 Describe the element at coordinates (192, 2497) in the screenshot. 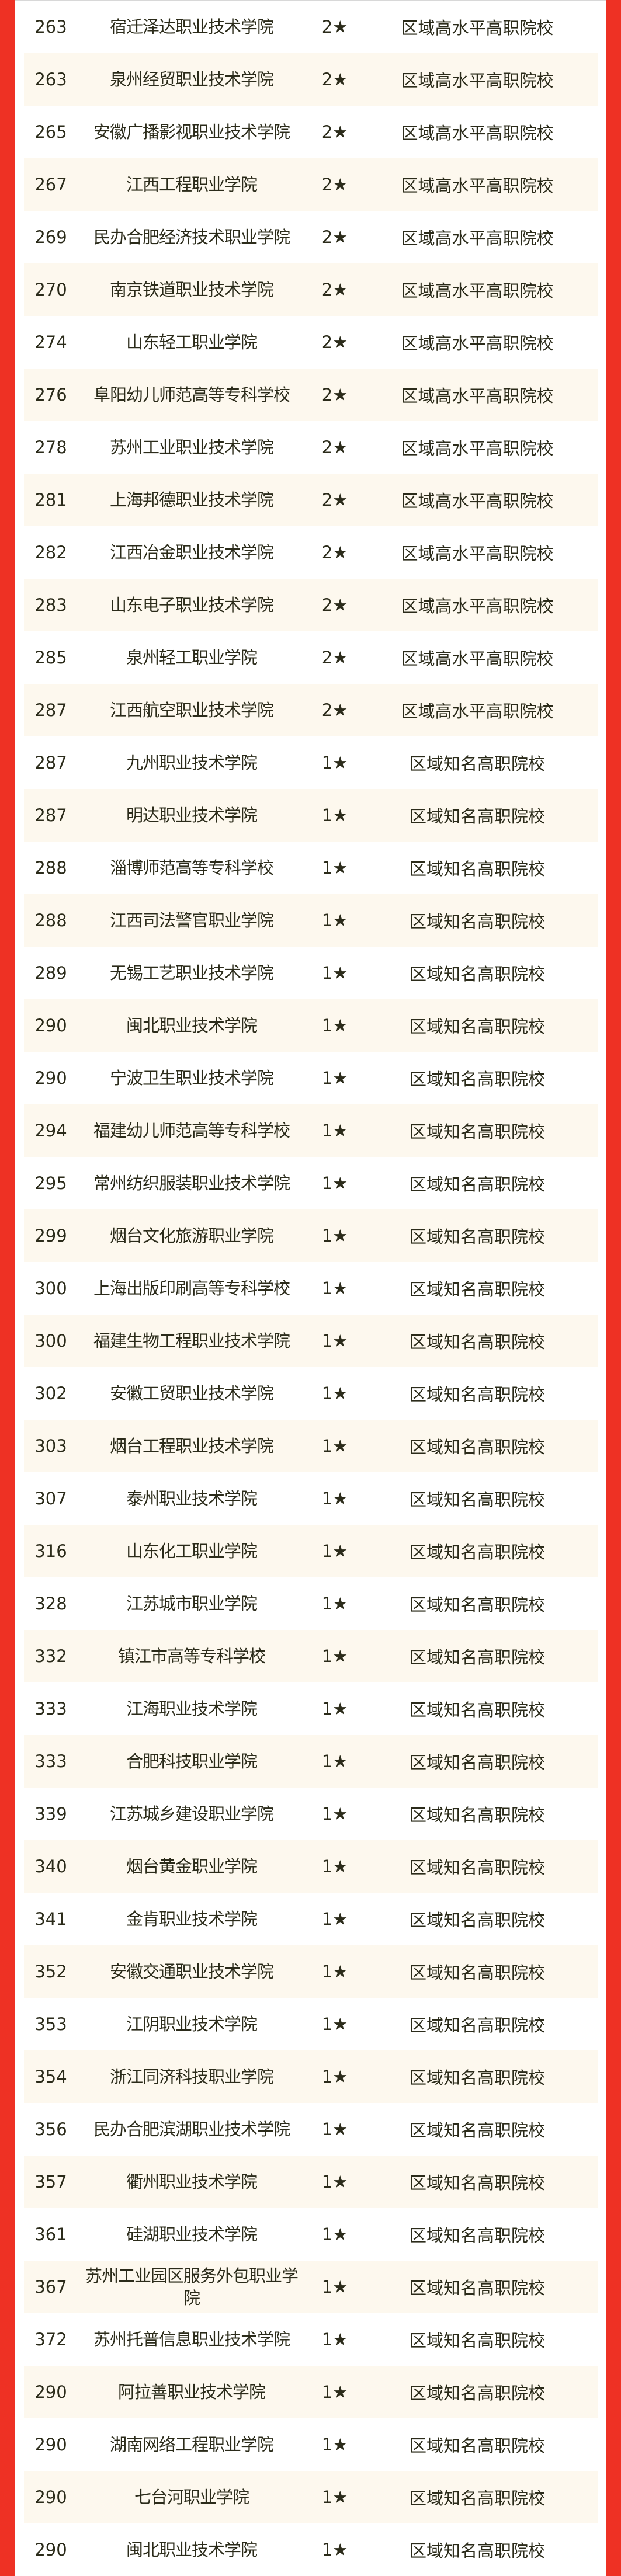

I see `school-name-cell: 七台河职业学院` at that location.